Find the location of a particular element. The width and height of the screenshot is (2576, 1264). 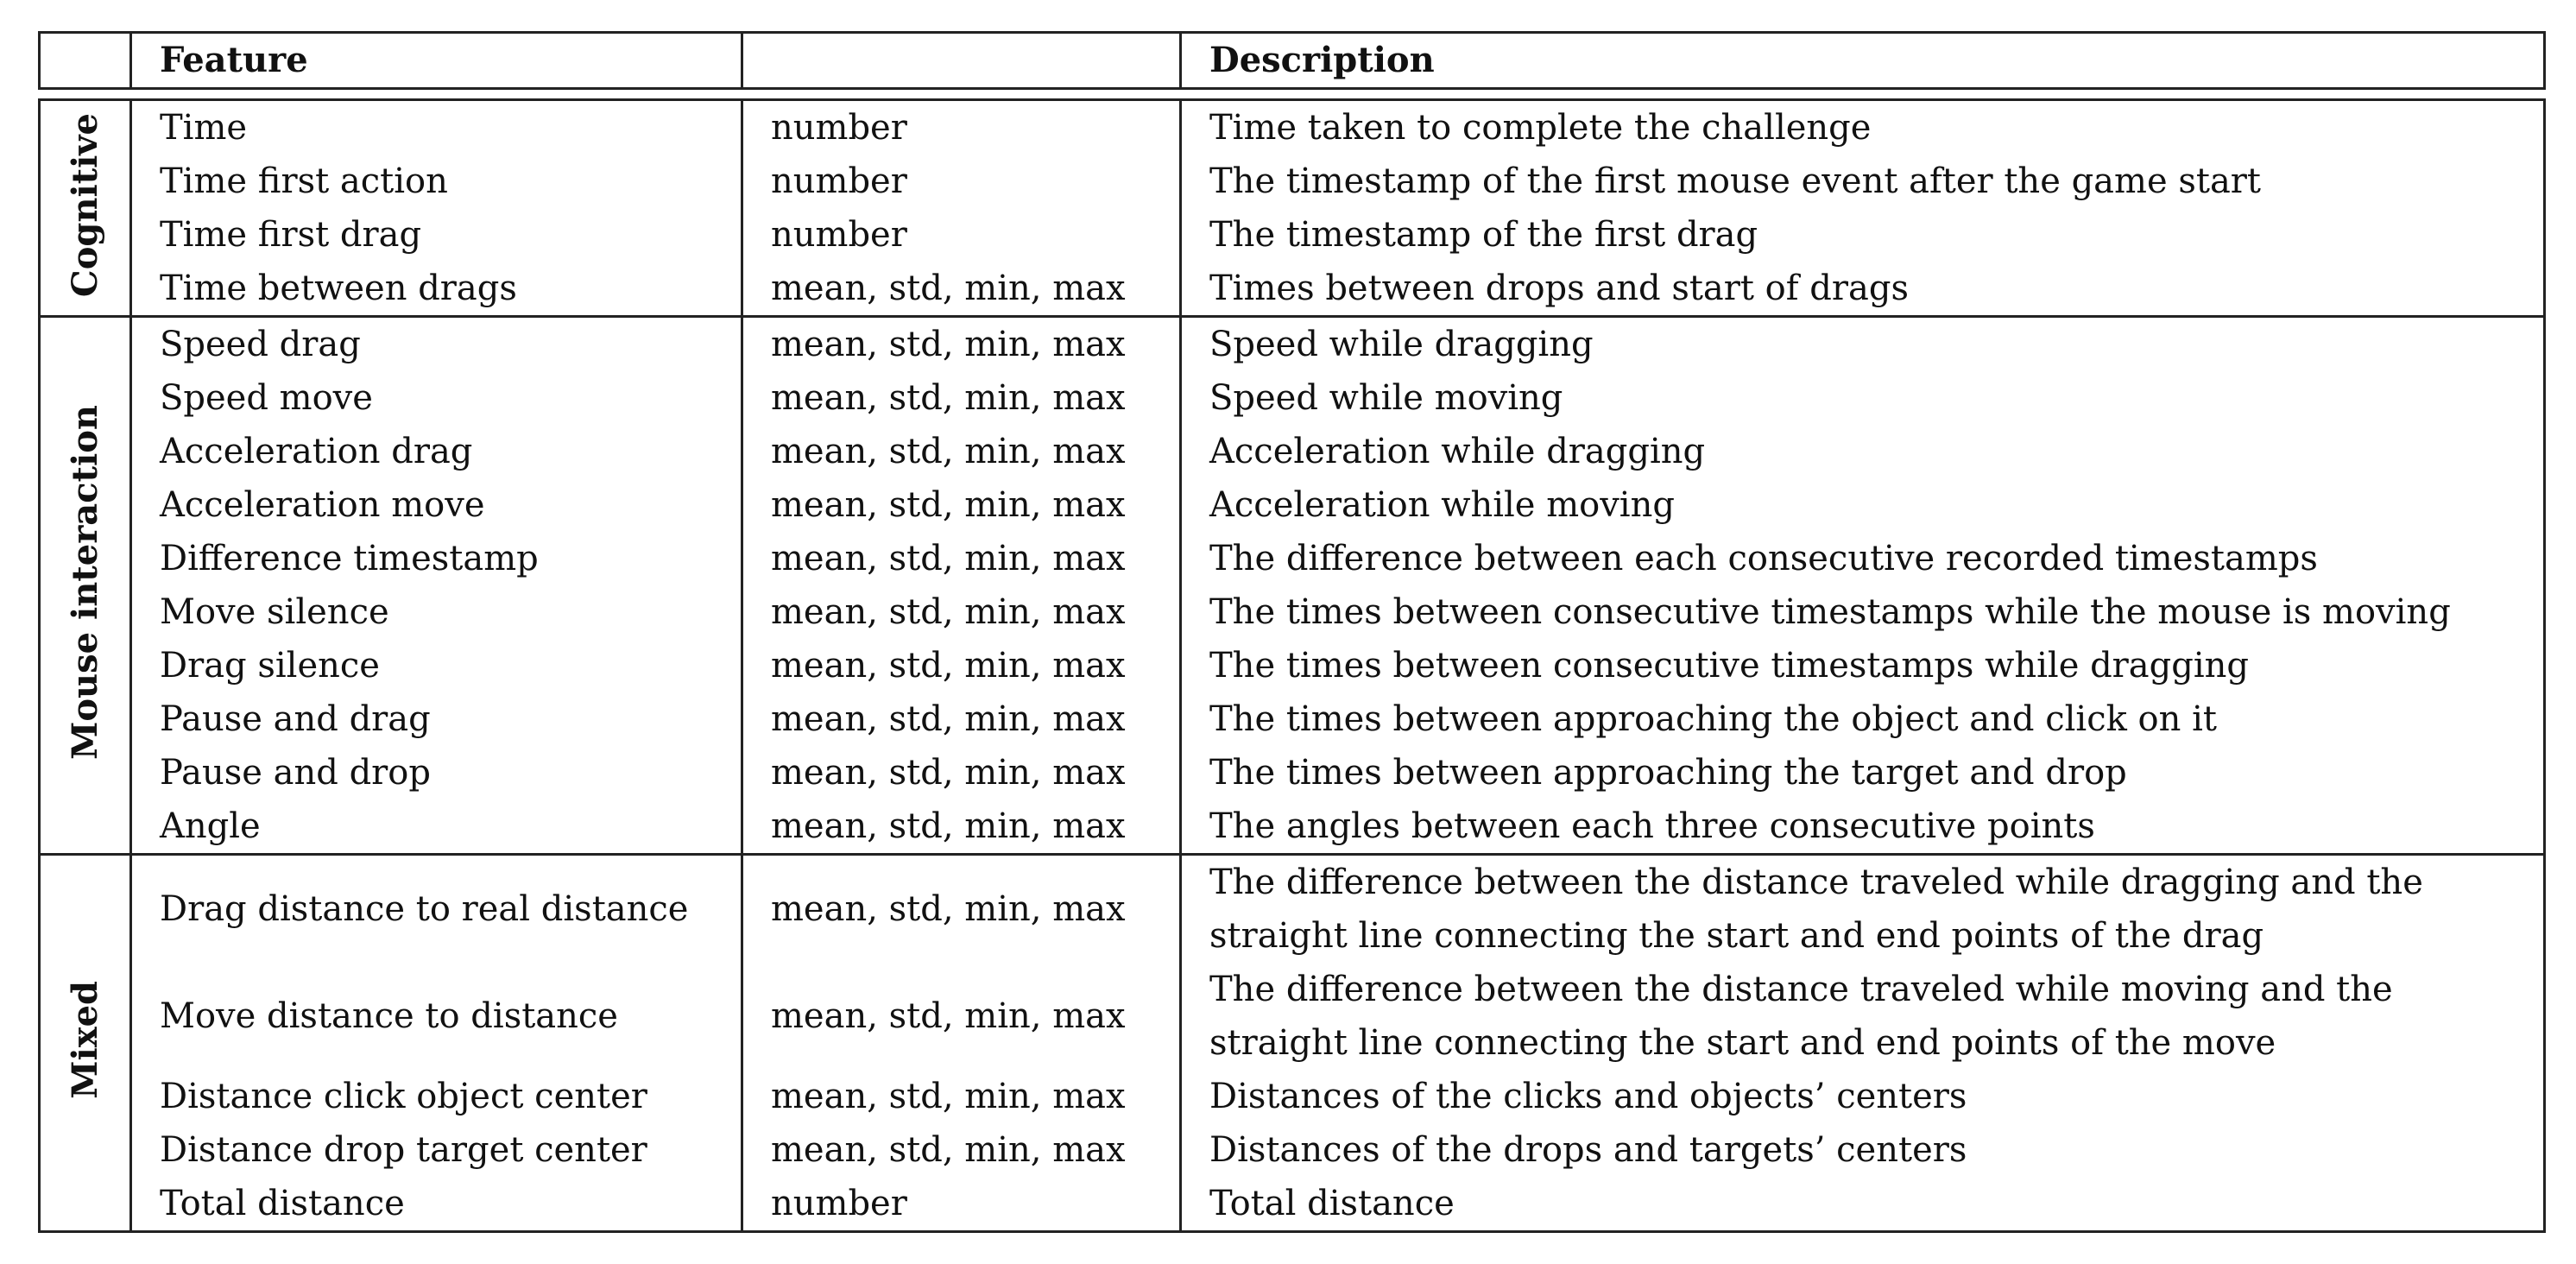

description-cell: Acceleration while dragging is located at coordinates (1862, 451).